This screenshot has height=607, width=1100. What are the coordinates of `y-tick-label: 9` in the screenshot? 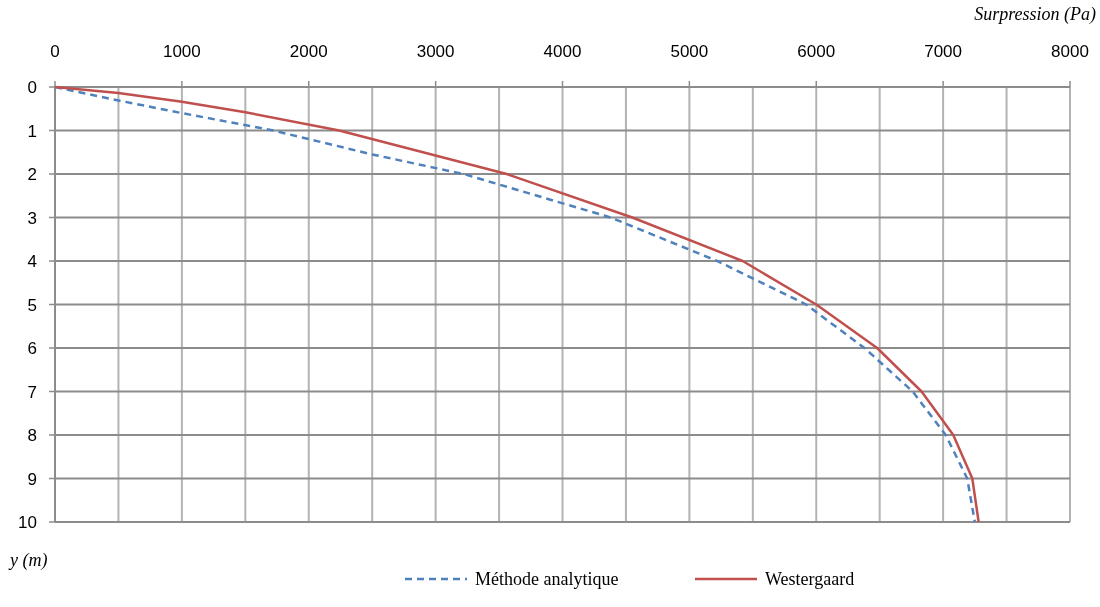 It's located at (32, 479).